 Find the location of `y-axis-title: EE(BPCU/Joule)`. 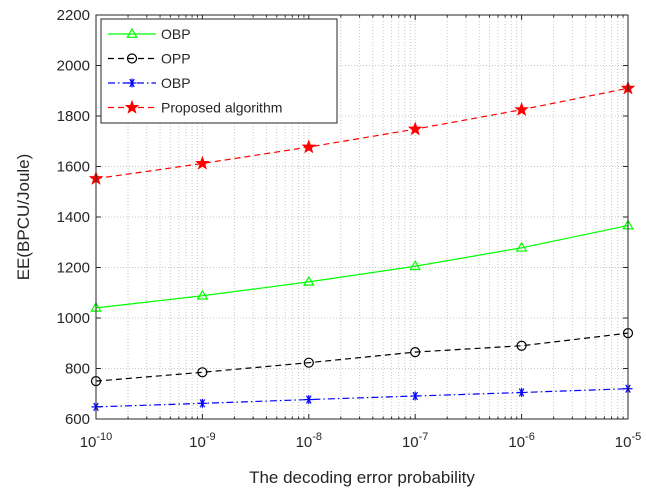

y-axis-title: EE(BPCU/Joule) is located at coordinates (23, 217).